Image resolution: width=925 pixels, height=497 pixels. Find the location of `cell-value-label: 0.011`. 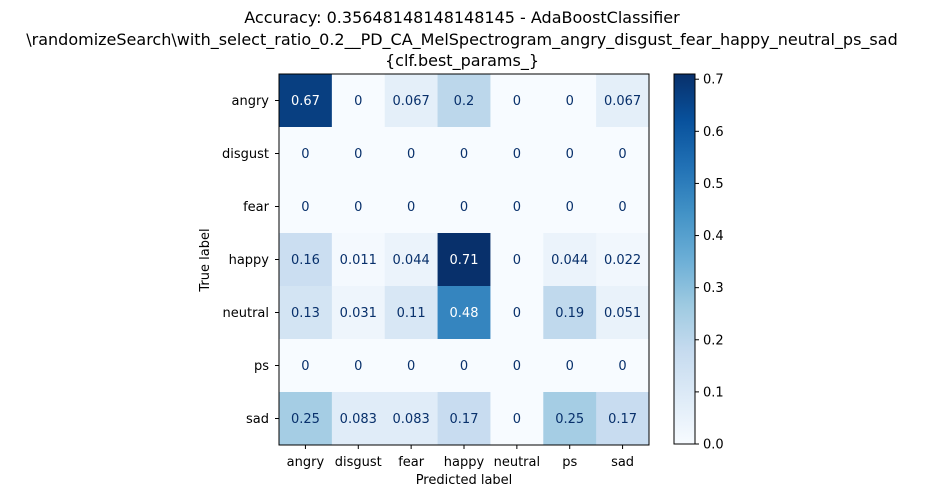

cell-value-label: 0.011 is located at coordinates (358, 260).